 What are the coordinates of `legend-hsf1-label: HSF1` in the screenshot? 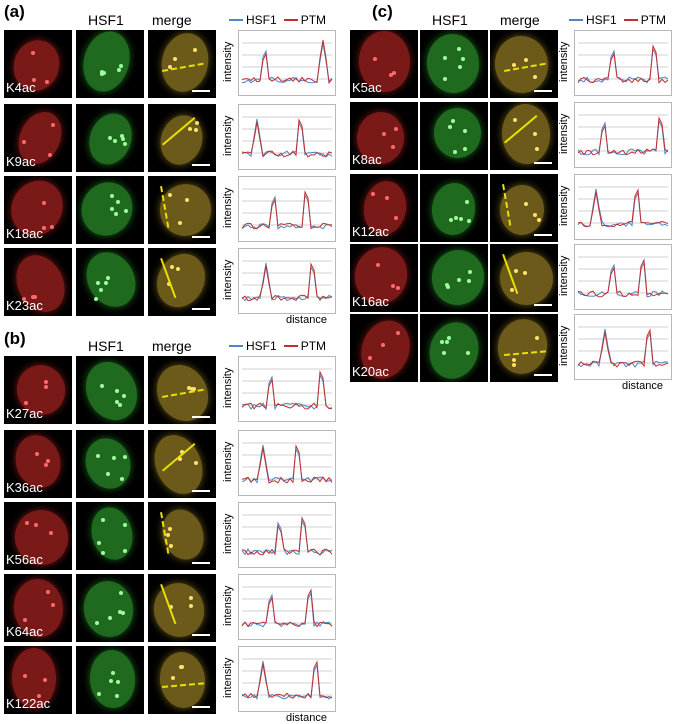 It's located at (601, 20).